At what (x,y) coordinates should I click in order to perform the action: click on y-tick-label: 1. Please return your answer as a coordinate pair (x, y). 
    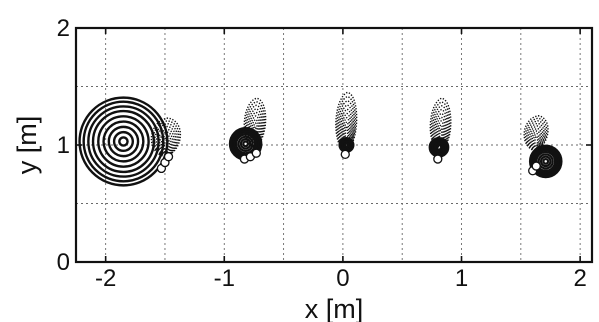
    Looking at the image, I should click on (63, 145).